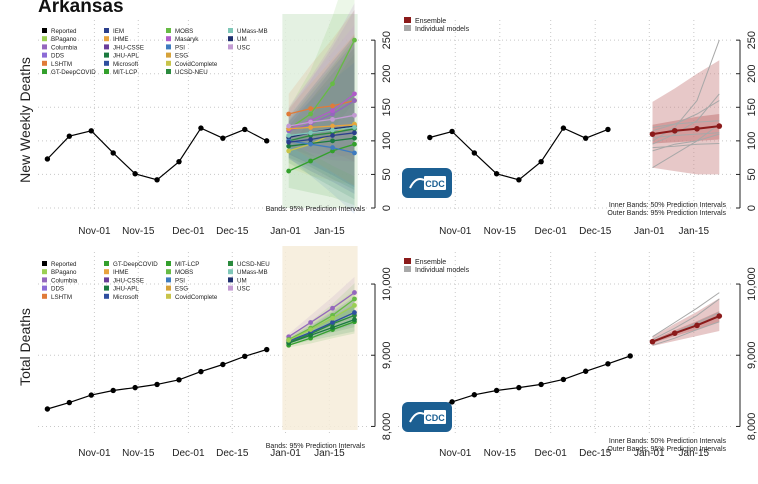  I want to click on legend-label: UM, so click(242, 280).